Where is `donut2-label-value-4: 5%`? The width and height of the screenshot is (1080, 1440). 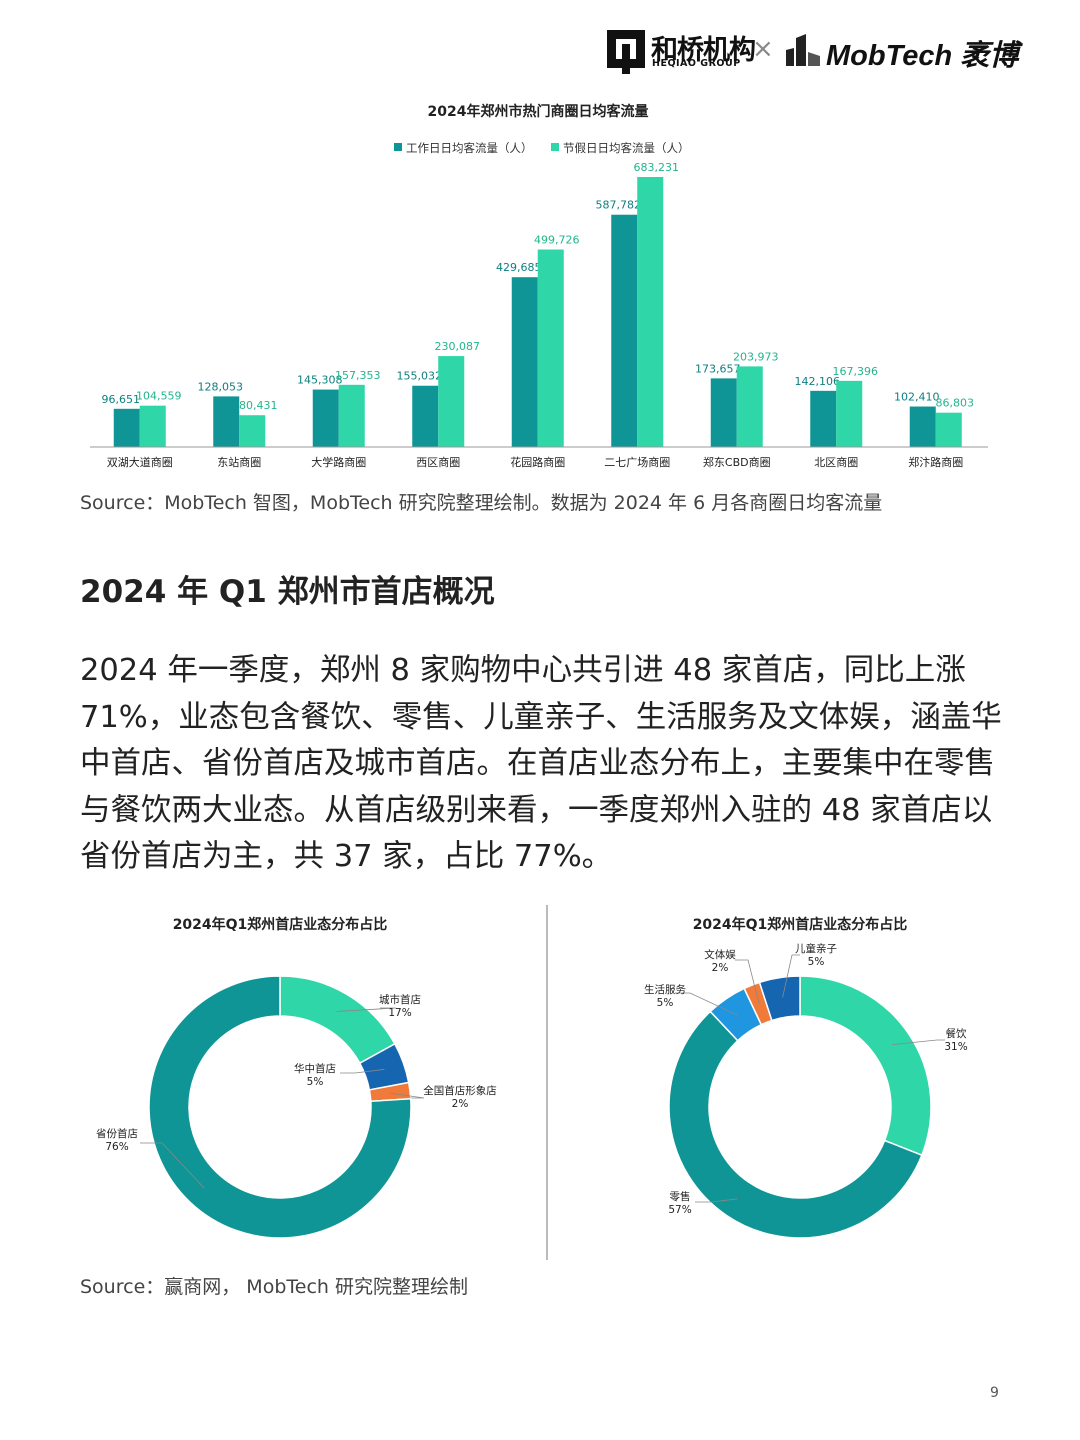
donut2-label-value-4: 5% is located at coordinates (816, 962).